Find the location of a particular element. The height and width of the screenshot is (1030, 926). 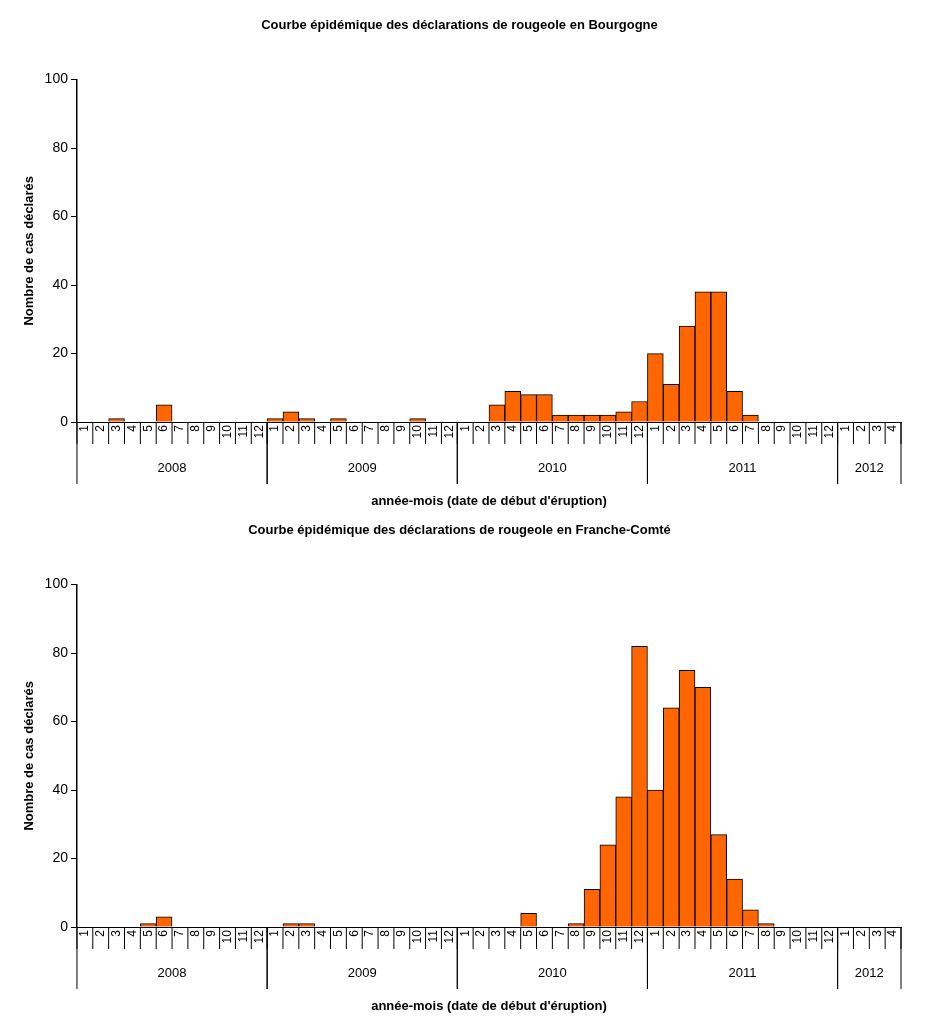

chart-title: Courbe épidémique des déclarations de rougeole en Franche-Comté is located at coordinates (459, 530).